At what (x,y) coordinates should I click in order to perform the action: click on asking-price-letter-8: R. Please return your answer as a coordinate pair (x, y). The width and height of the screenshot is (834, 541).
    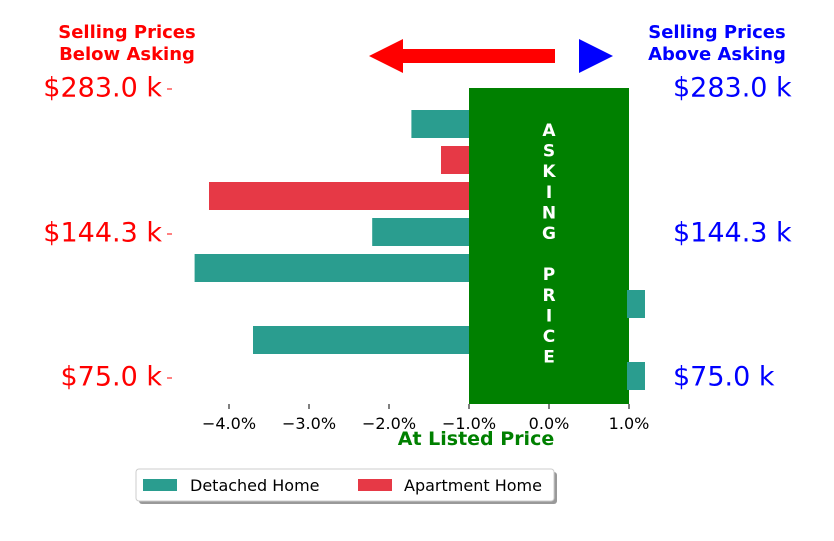
    Looking at the image, I should click on (548, 296).